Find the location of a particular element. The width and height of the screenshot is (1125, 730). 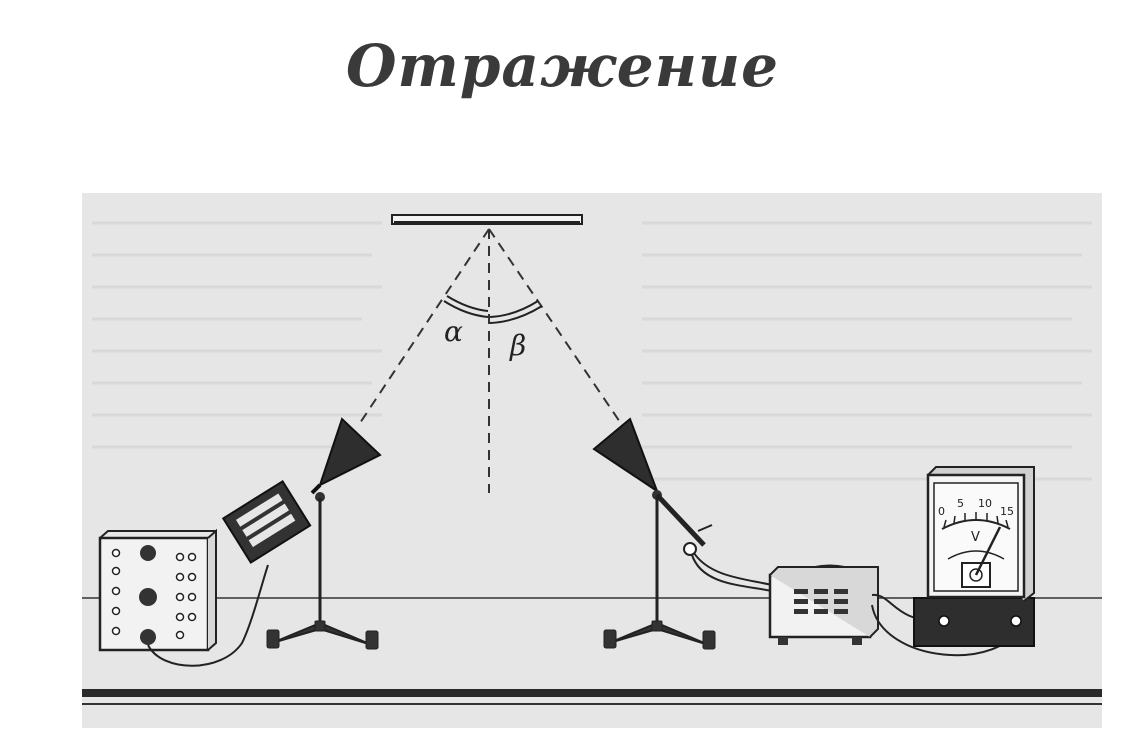

emitter-box is located at coordinates (266, 521).